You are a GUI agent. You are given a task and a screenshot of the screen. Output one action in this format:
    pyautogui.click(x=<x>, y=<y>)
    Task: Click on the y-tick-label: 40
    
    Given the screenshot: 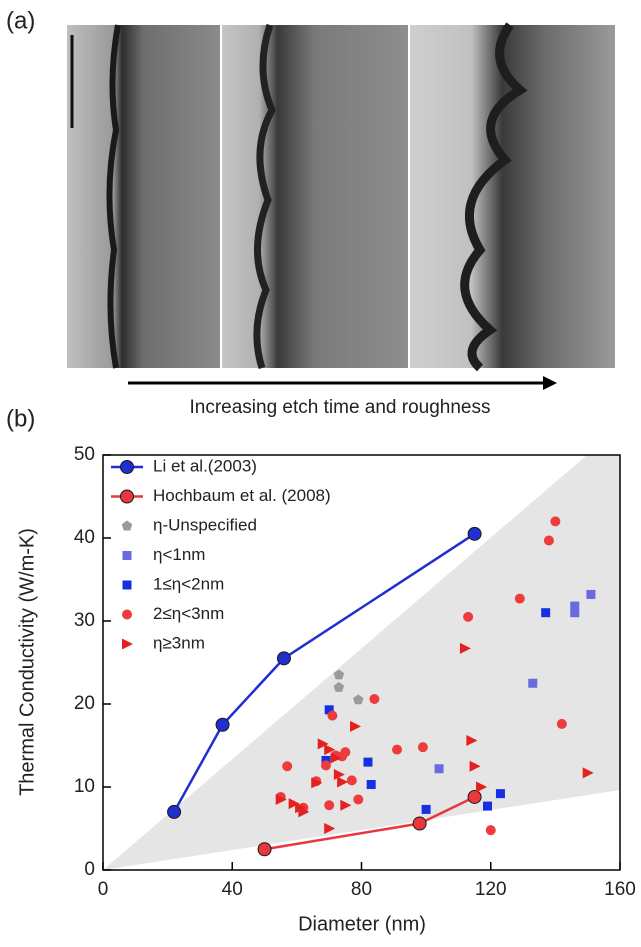 What is the action you would take?
    pyautogui.click(x=84, y=537)
    